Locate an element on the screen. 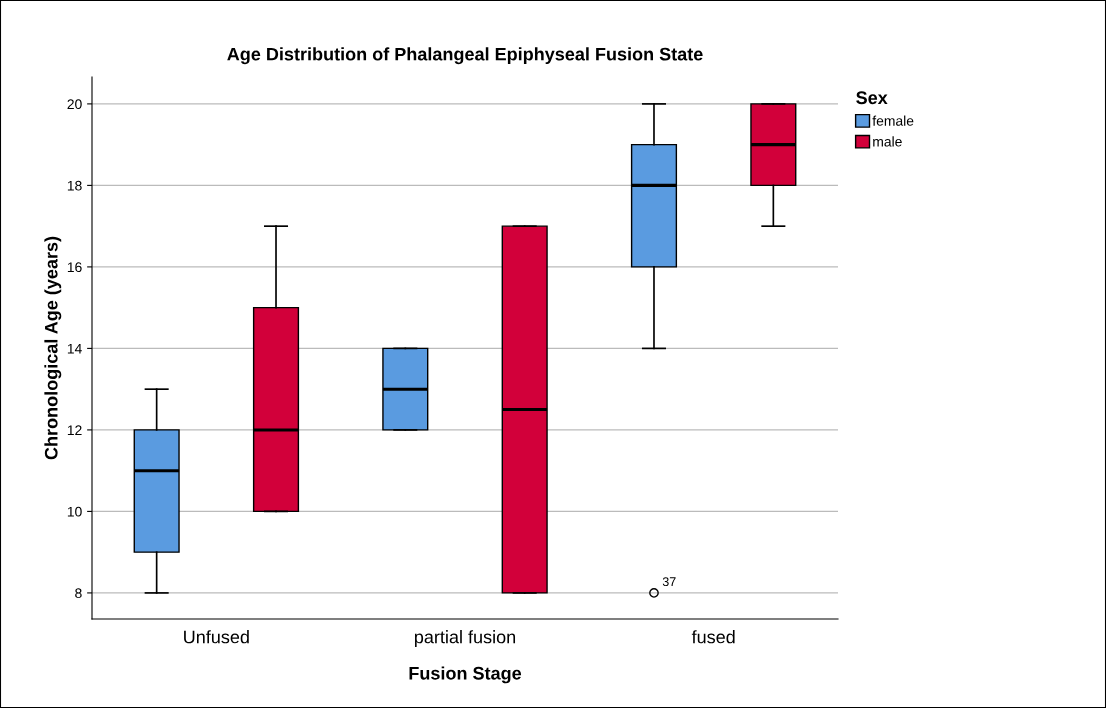 The image size is (1106, 708). annotation: 37 is located at coordinates (669, 582).